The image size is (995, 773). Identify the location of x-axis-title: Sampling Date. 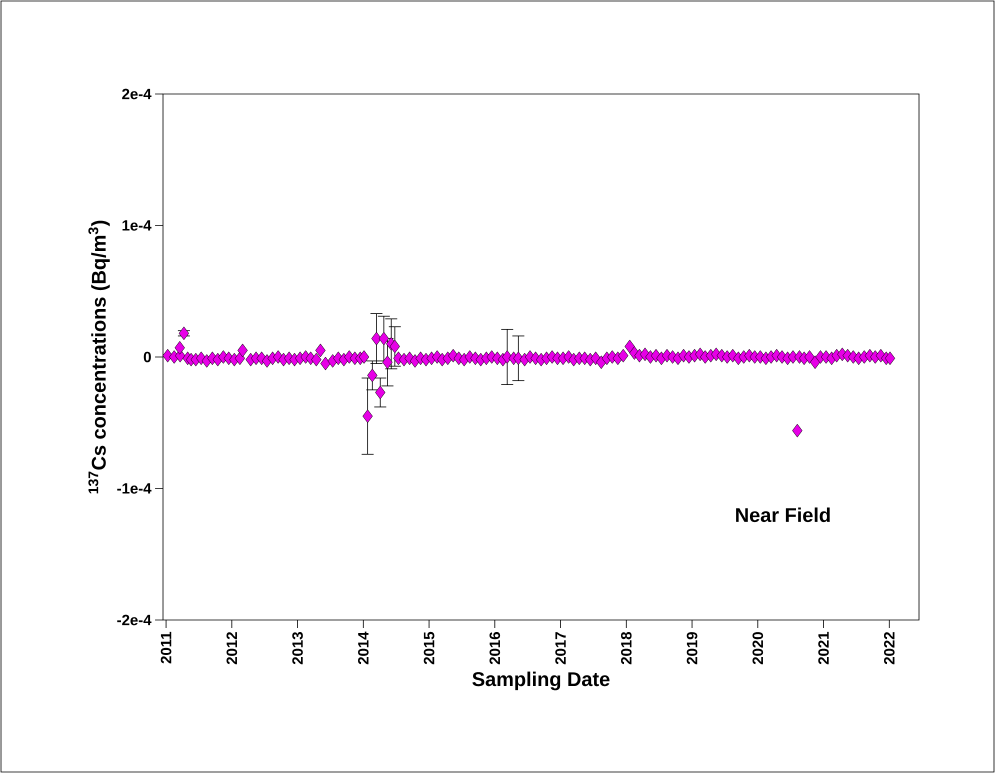
(541, 681).